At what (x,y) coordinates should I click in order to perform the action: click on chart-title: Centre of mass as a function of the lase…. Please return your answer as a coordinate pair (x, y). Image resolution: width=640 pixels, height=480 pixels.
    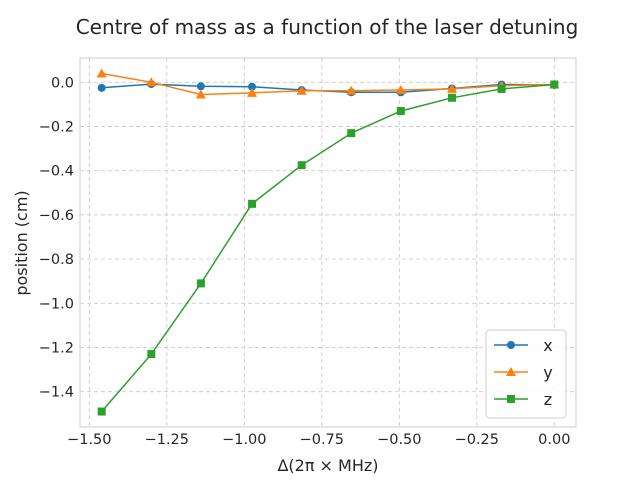
    Looking at the image, I should click on (327, 27).